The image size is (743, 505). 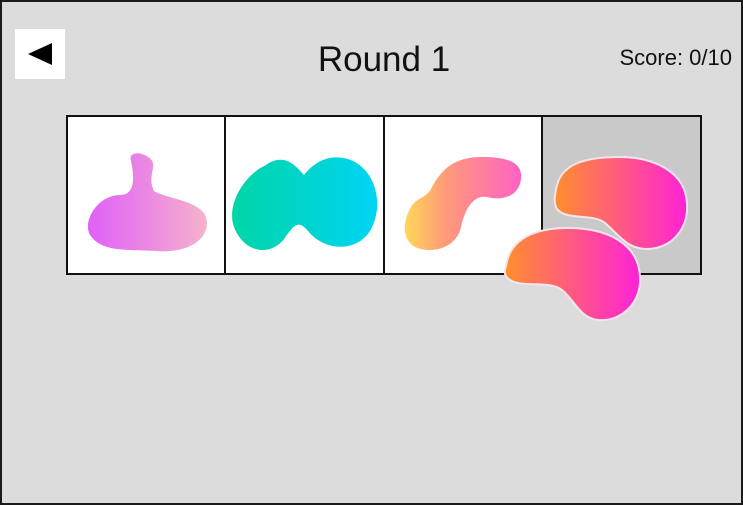 I want to click on back-arrow-icon, so click(x=40, y=54).